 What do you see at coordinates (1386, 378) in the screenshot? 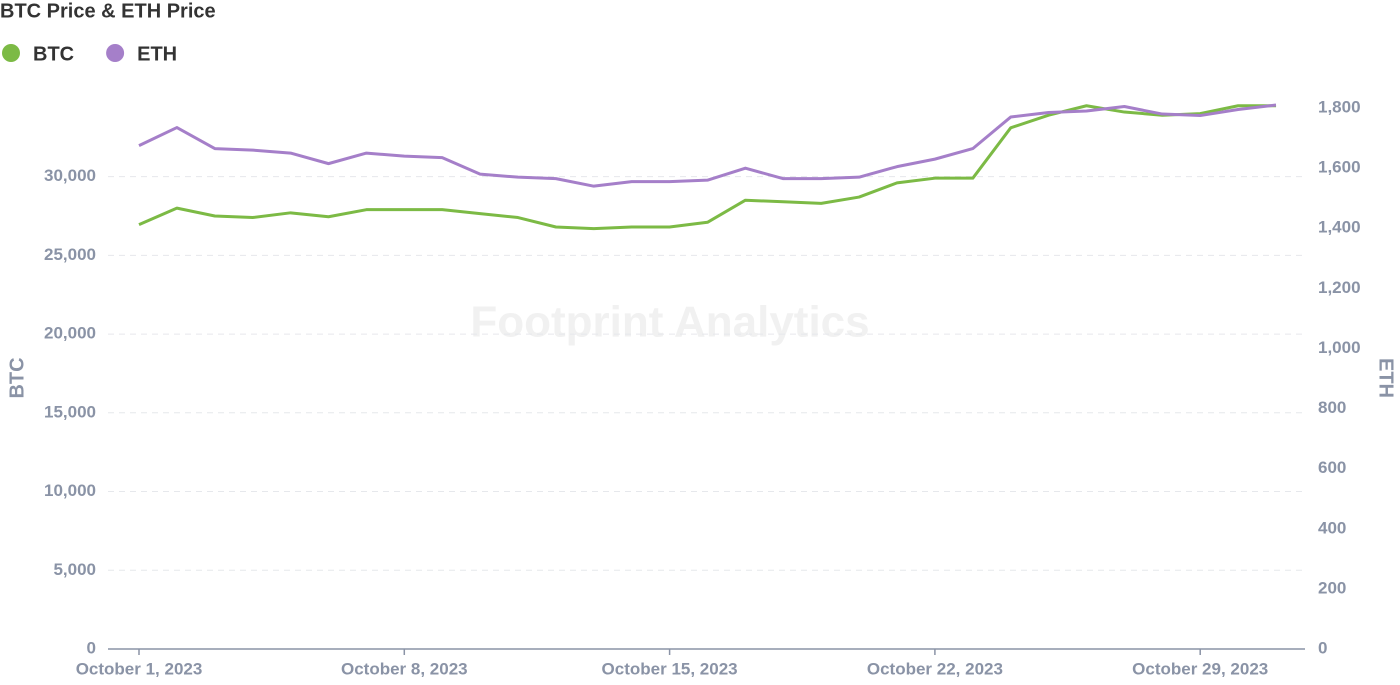
I see `y2-axis-label: ETH` at bounding box center [1386, 378].